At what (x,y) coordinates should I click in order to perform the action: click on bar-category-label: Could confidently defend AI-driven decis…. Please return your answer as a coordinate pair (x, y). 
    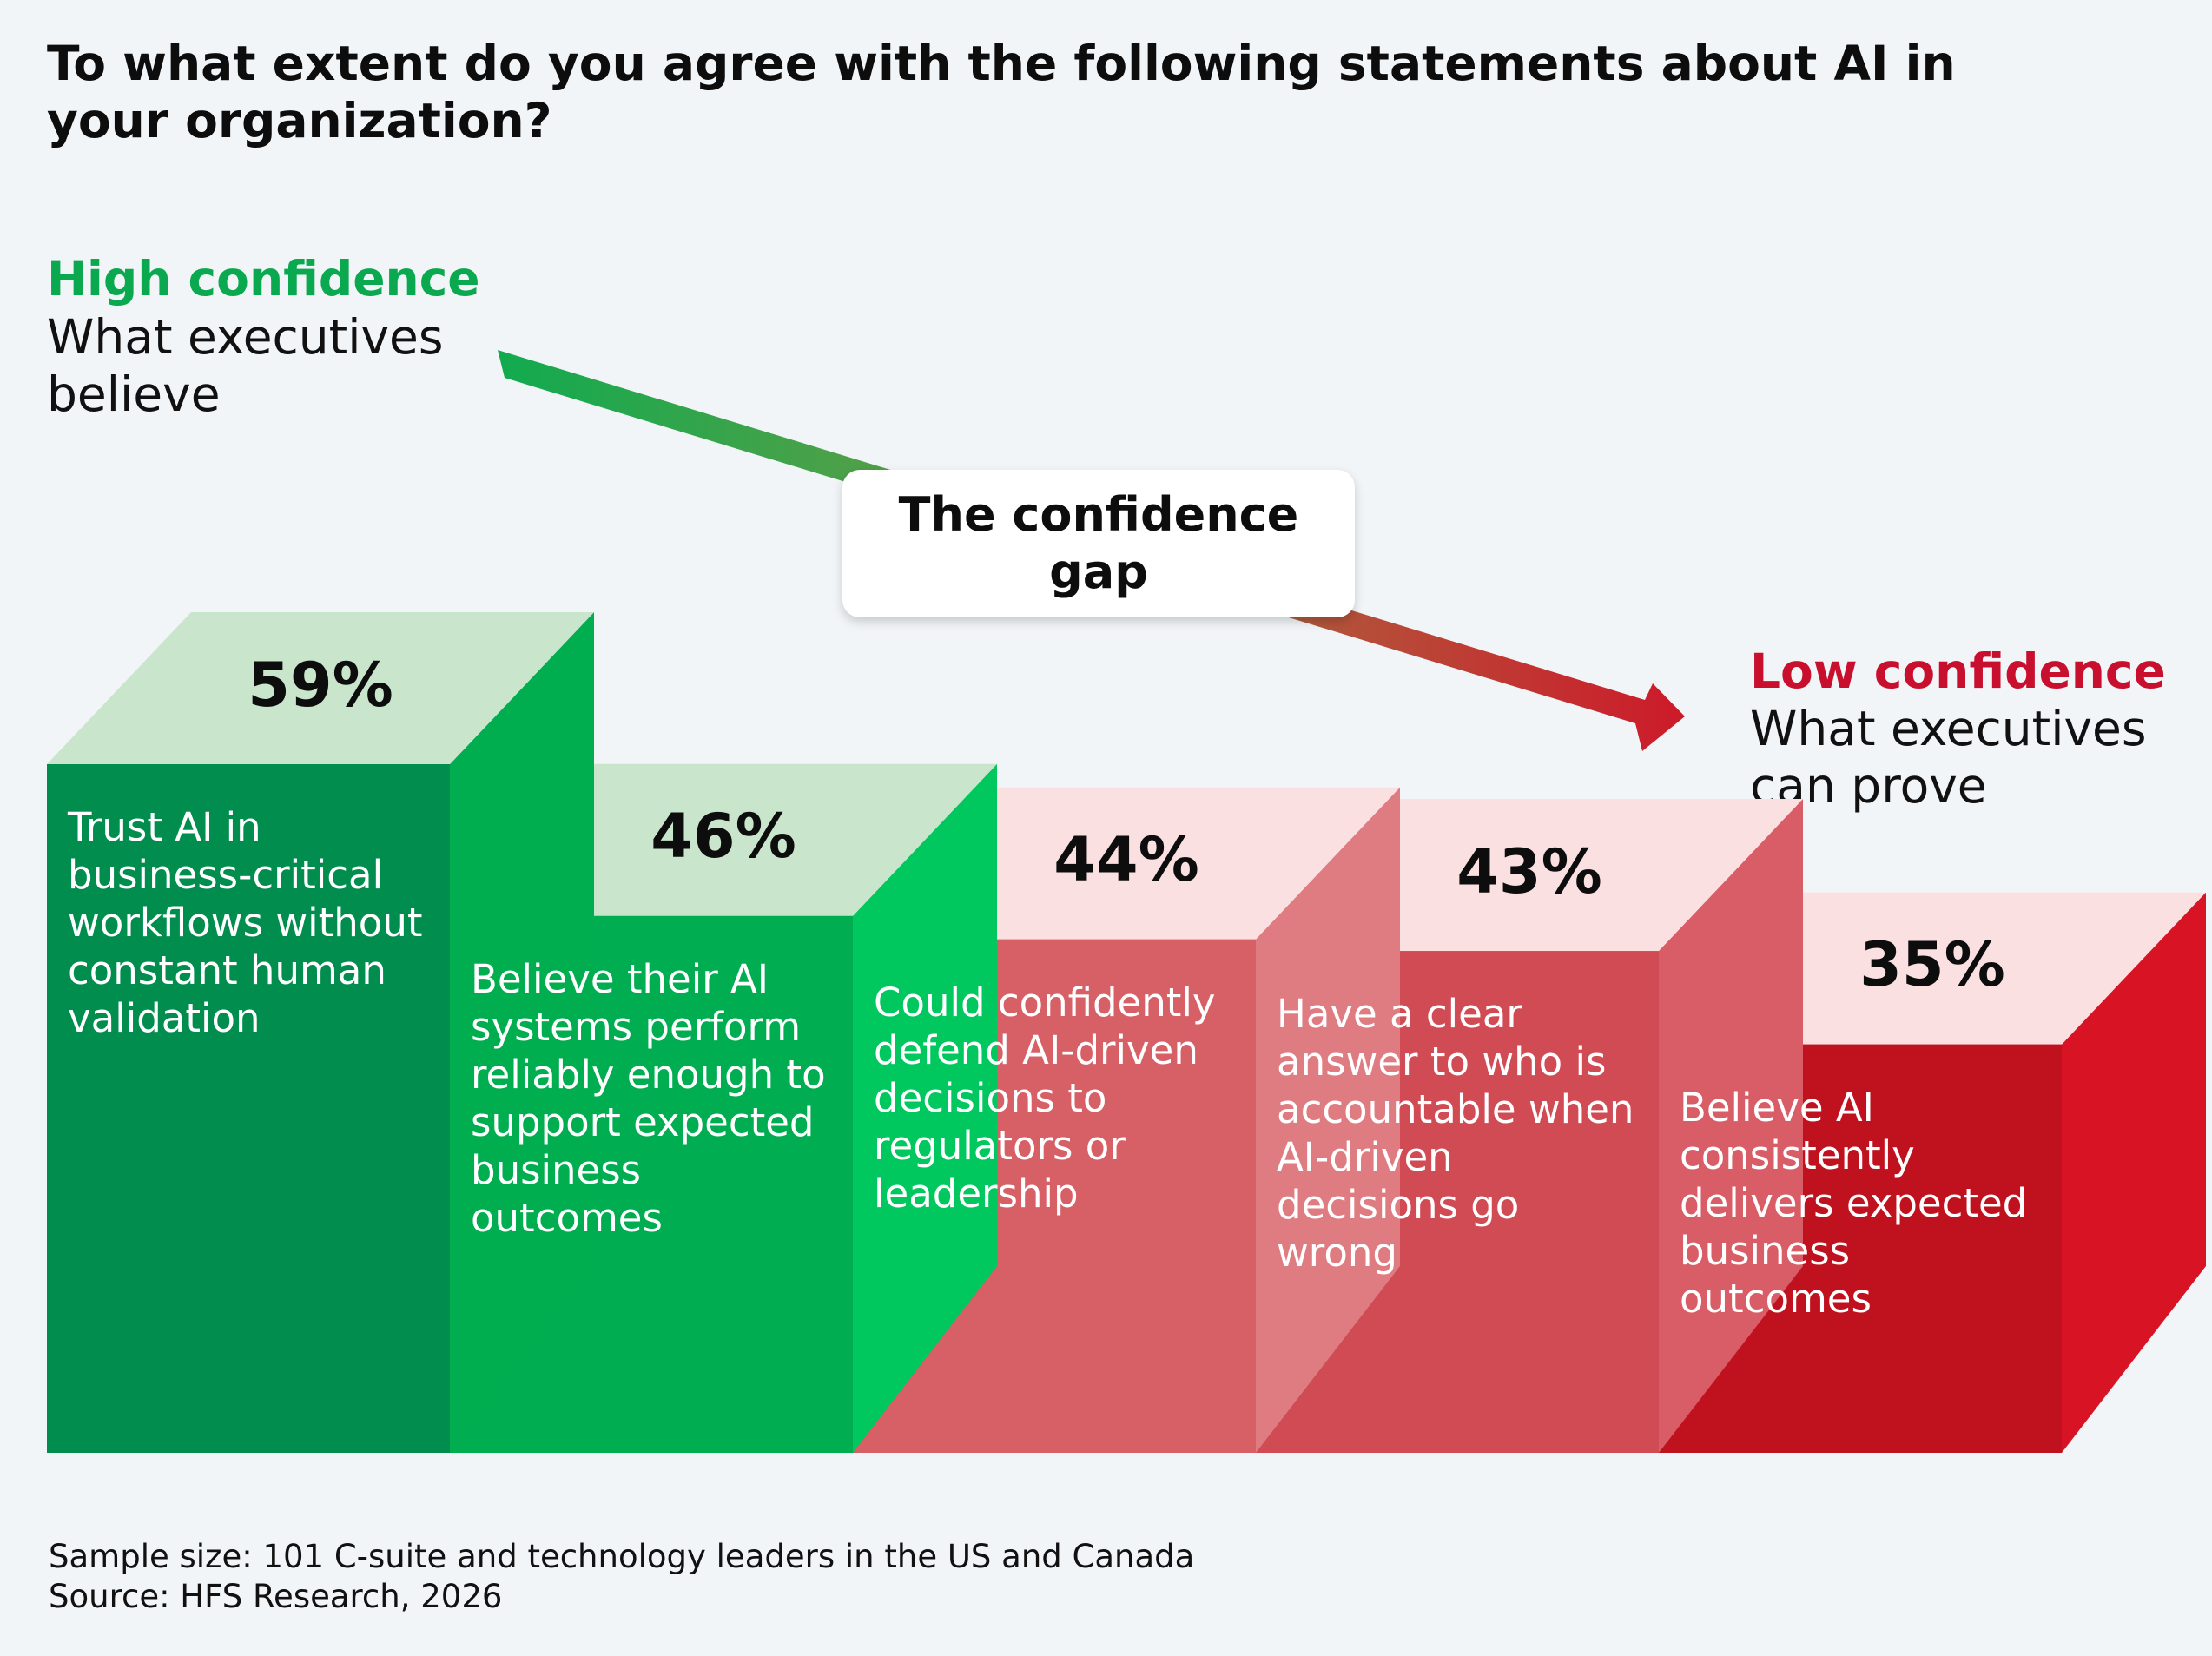
    Looking at the image, I should click on (1045, 1098).